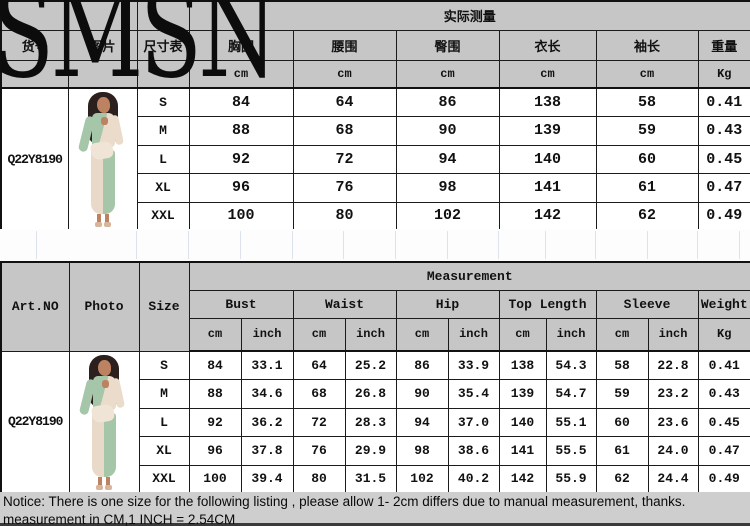 This screenshot has width=750, height=526. What do you see at coordinates (164, 393) in the screenshot?
I see `size-cell: M` at bounding box center [164, 393].